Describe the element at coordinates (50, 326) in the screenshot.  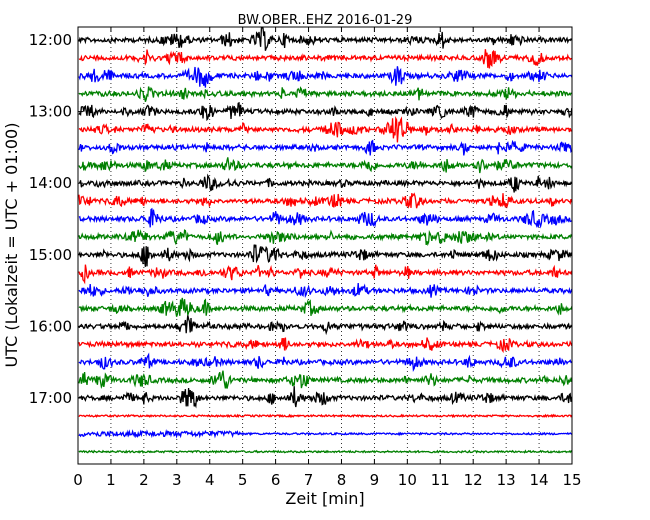
I see `y-tick-label: 16:00` at that location.